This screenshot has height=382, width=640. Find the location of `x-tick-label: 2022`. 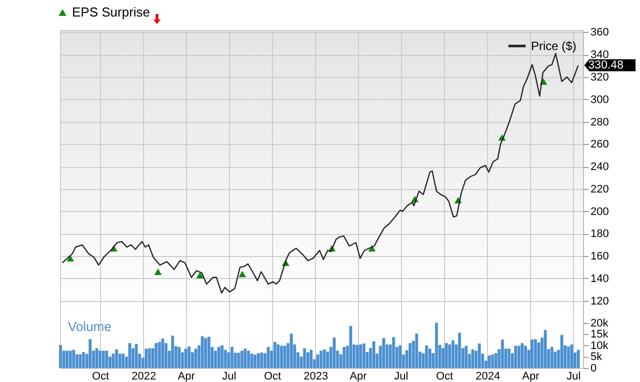

x-tick-label: 2022 is located at coordinates (144, 376).